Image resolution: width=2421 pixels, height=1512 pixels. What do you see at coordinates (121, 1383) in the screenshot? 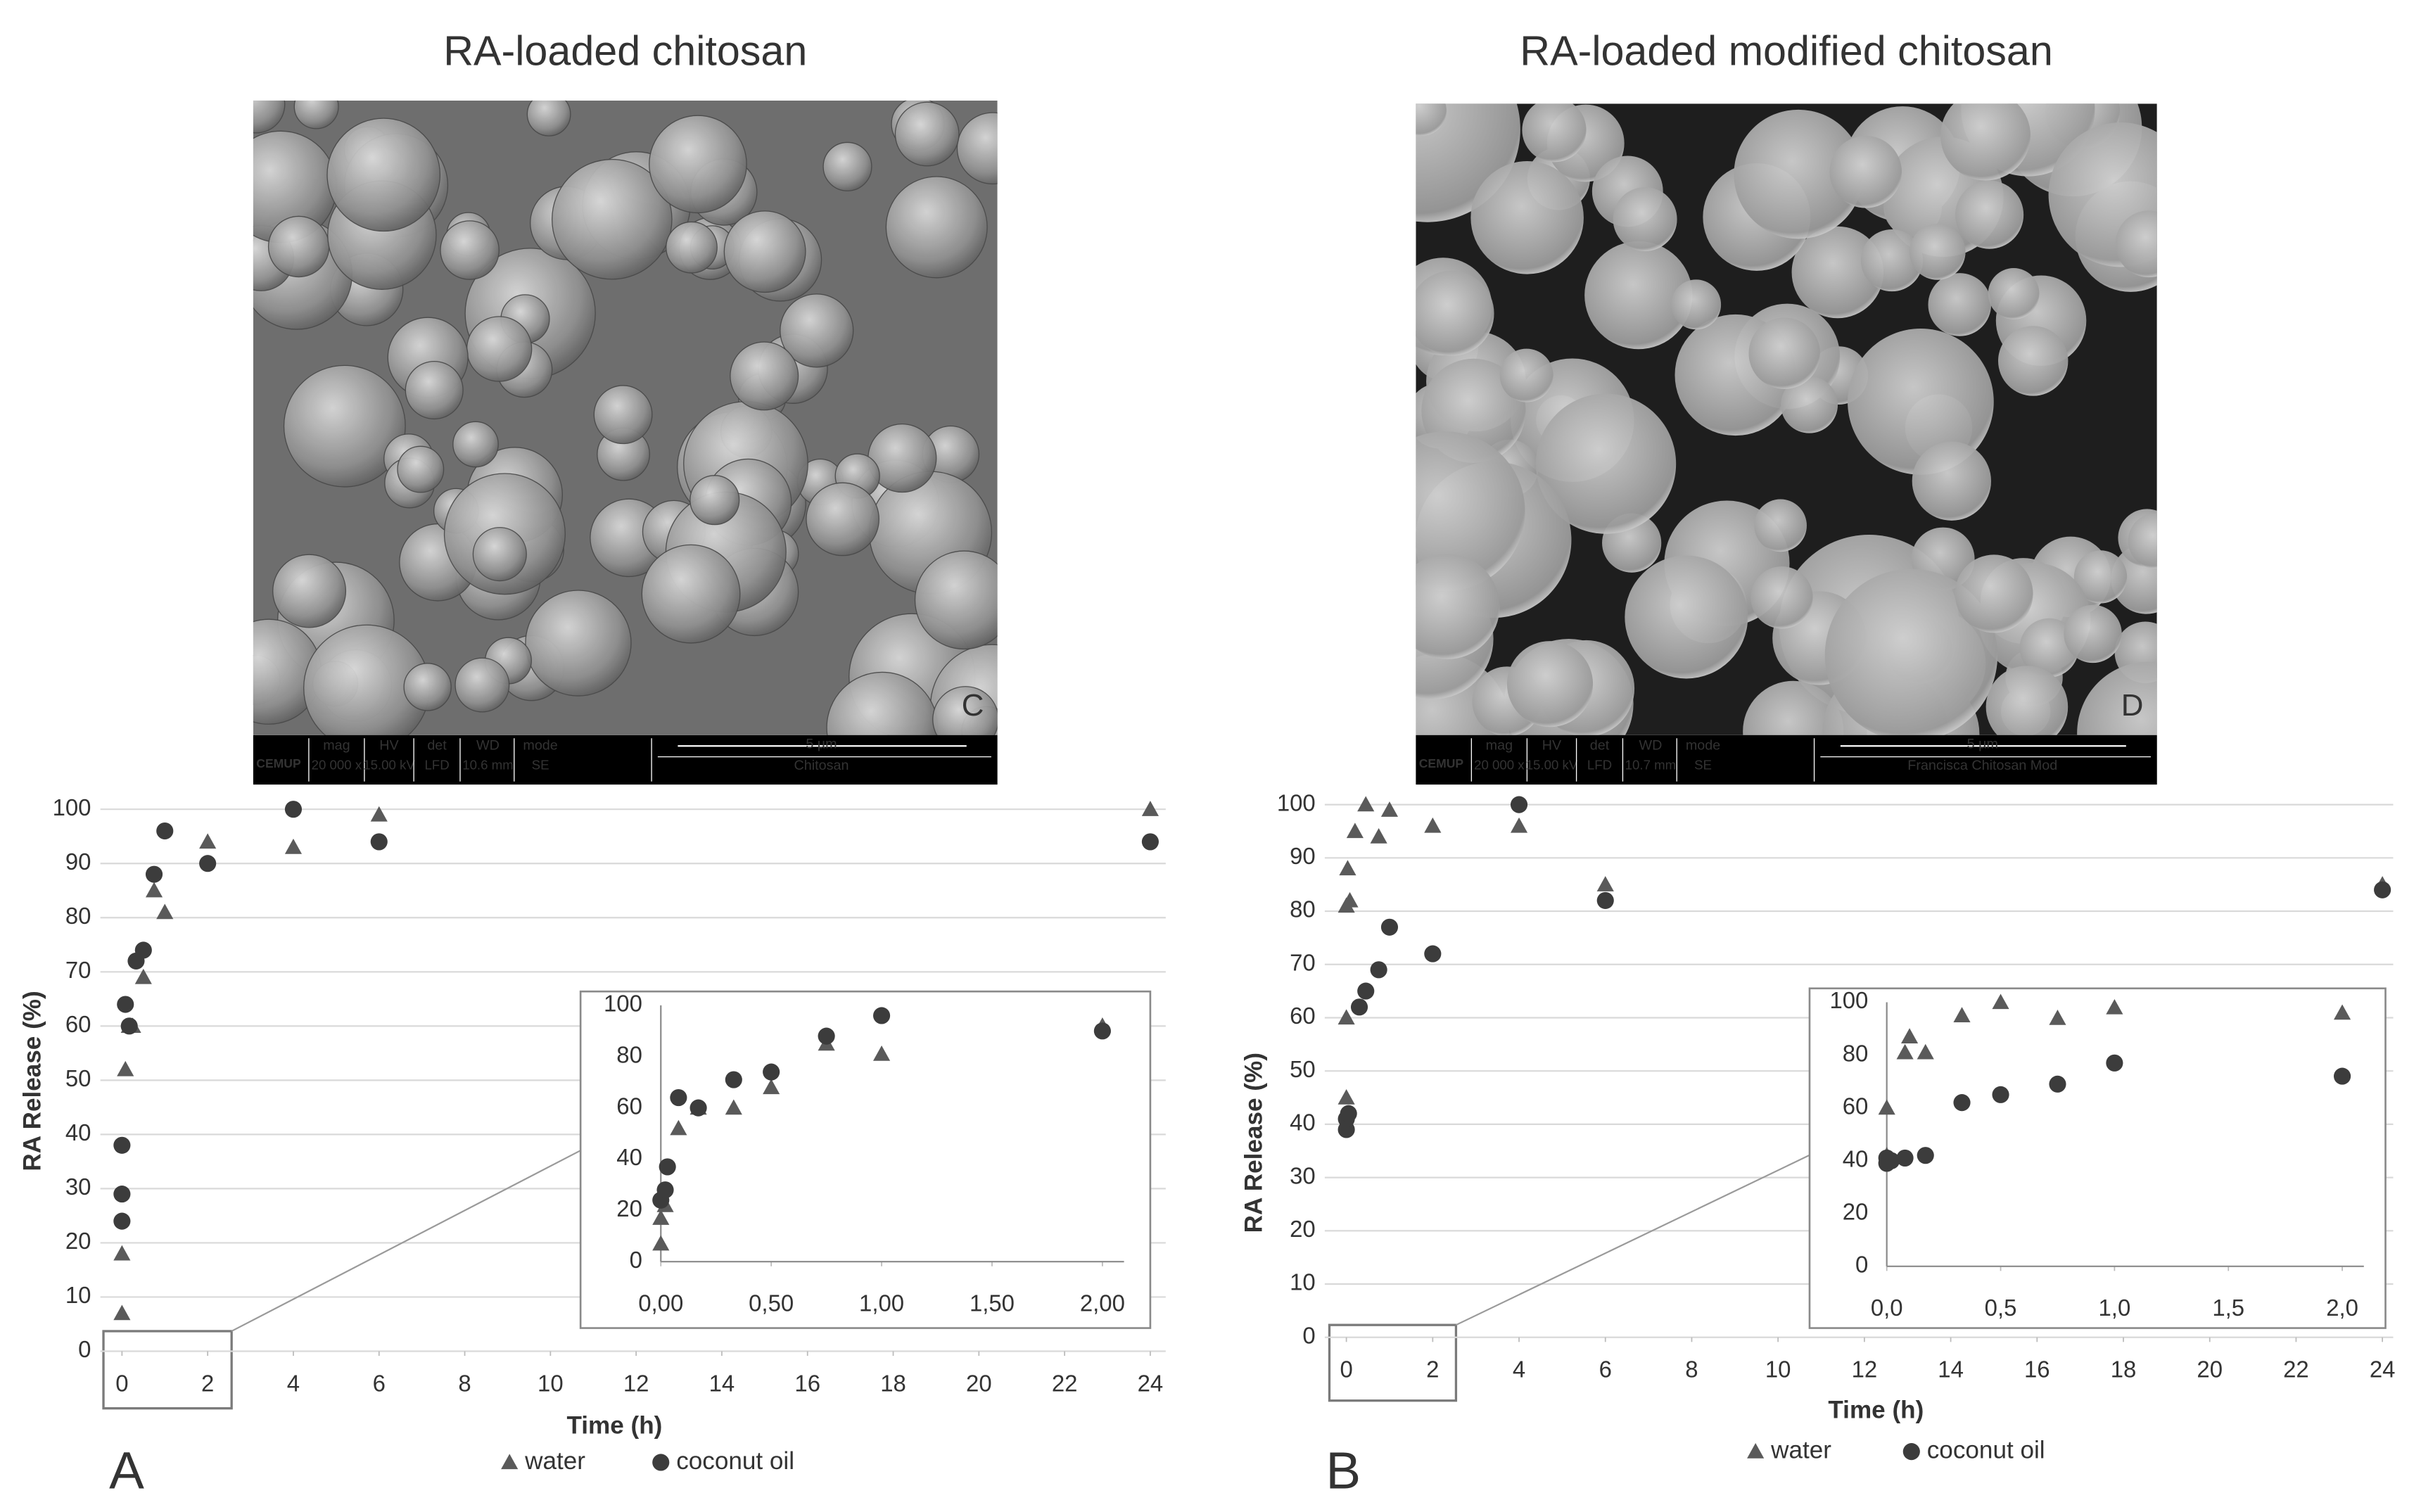
I see `x-tick-label: 0` at bounding box center [121, 1383].